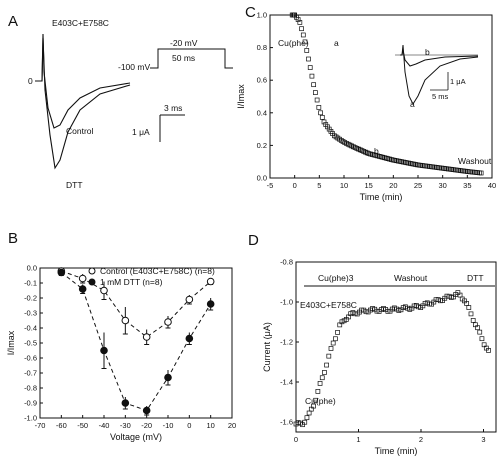  What do you see at coordinates (475, 278) in the screenshot?
I see `bar-label-dtt: DTT` at bounding box center [475, 278].